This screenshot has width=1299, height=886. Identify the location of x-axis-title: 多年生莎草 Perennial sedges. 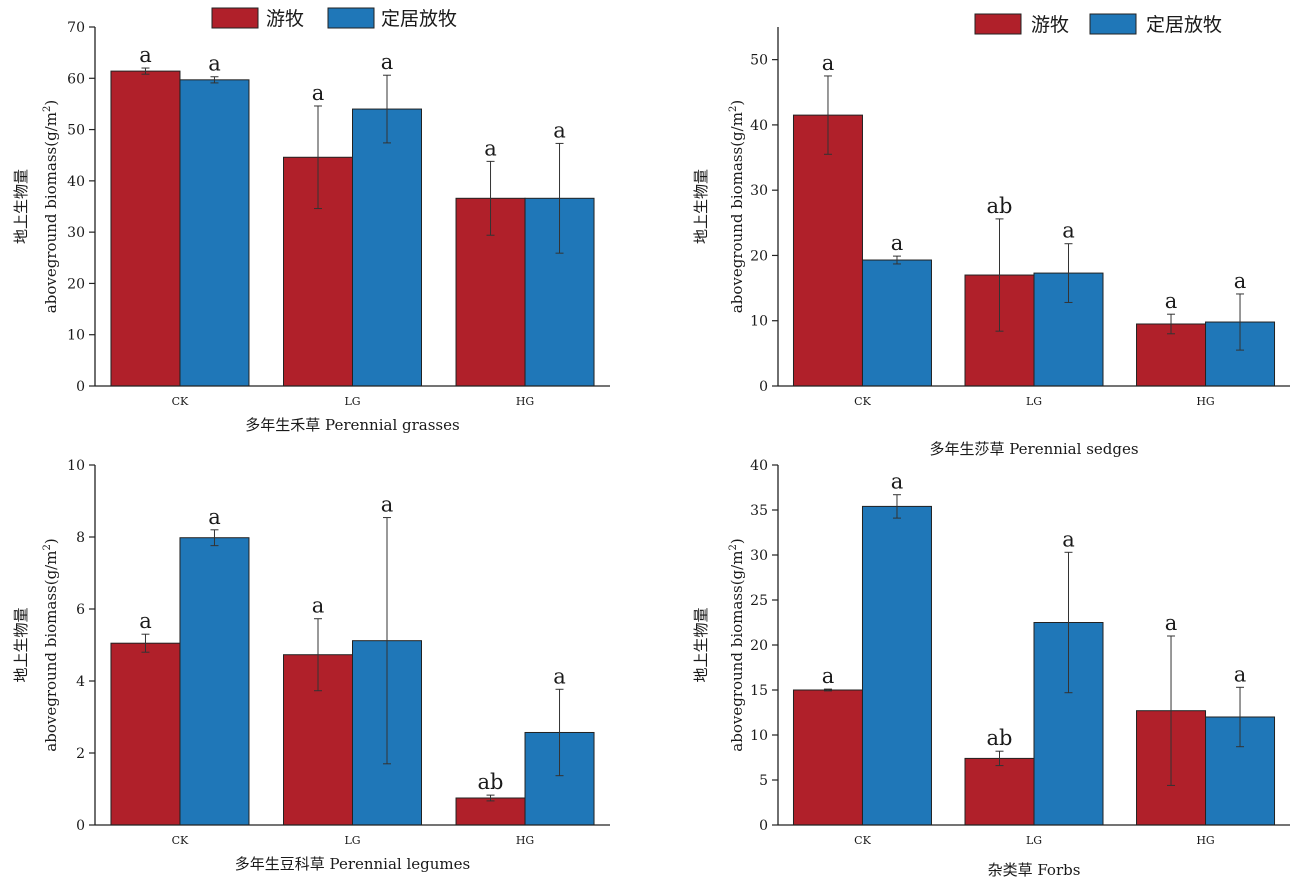
(1033, 449).